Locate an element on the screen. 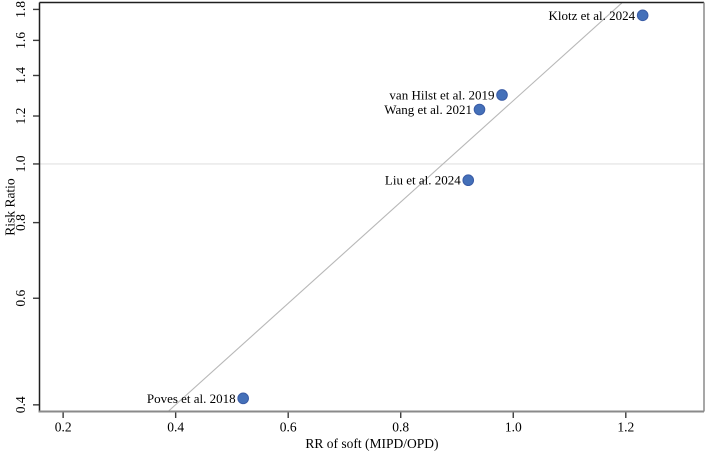  y-tick-label: 0.6 is located at coordinates (20, 298).